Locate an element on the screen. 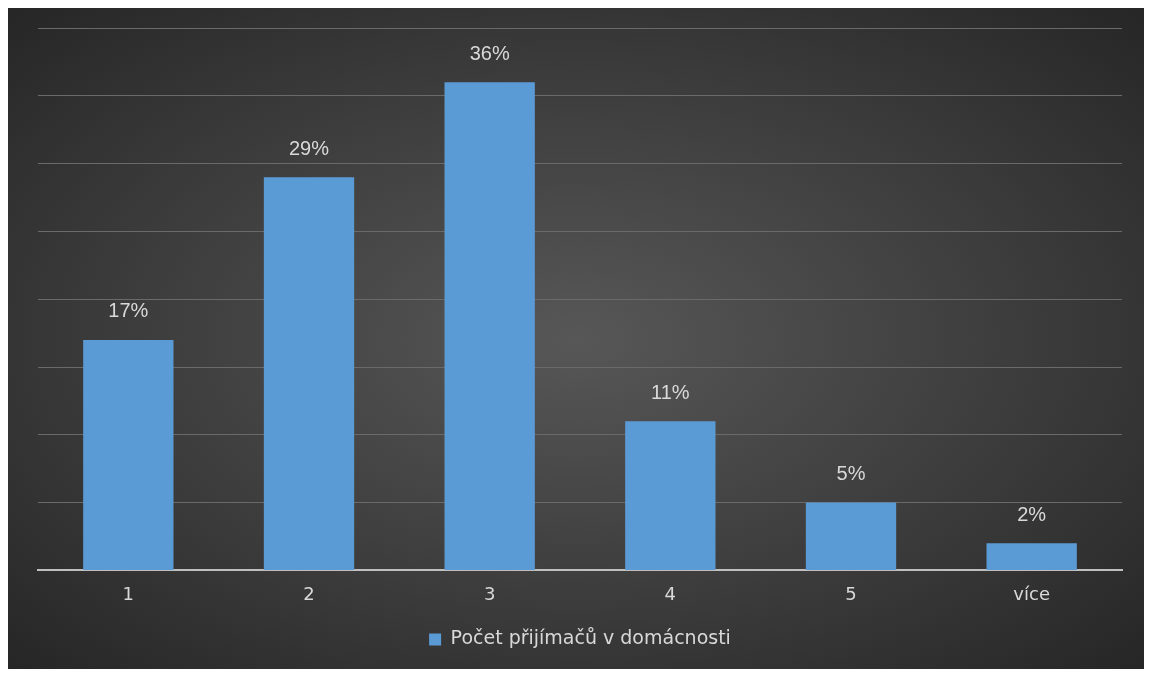  x-tick-label: 1 is located at coordinates (128, 593).